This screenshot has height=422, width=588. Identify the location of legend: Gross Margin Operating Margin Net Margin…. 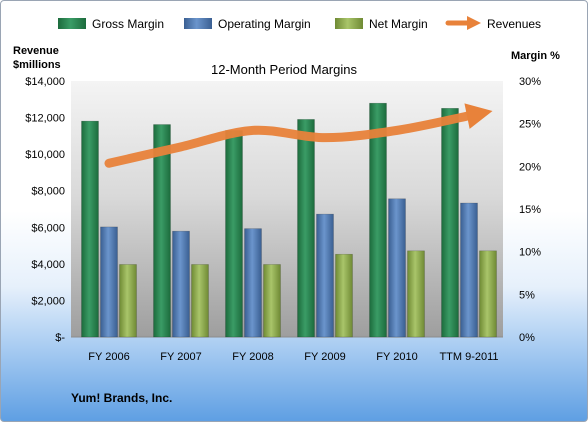
(299, 23).